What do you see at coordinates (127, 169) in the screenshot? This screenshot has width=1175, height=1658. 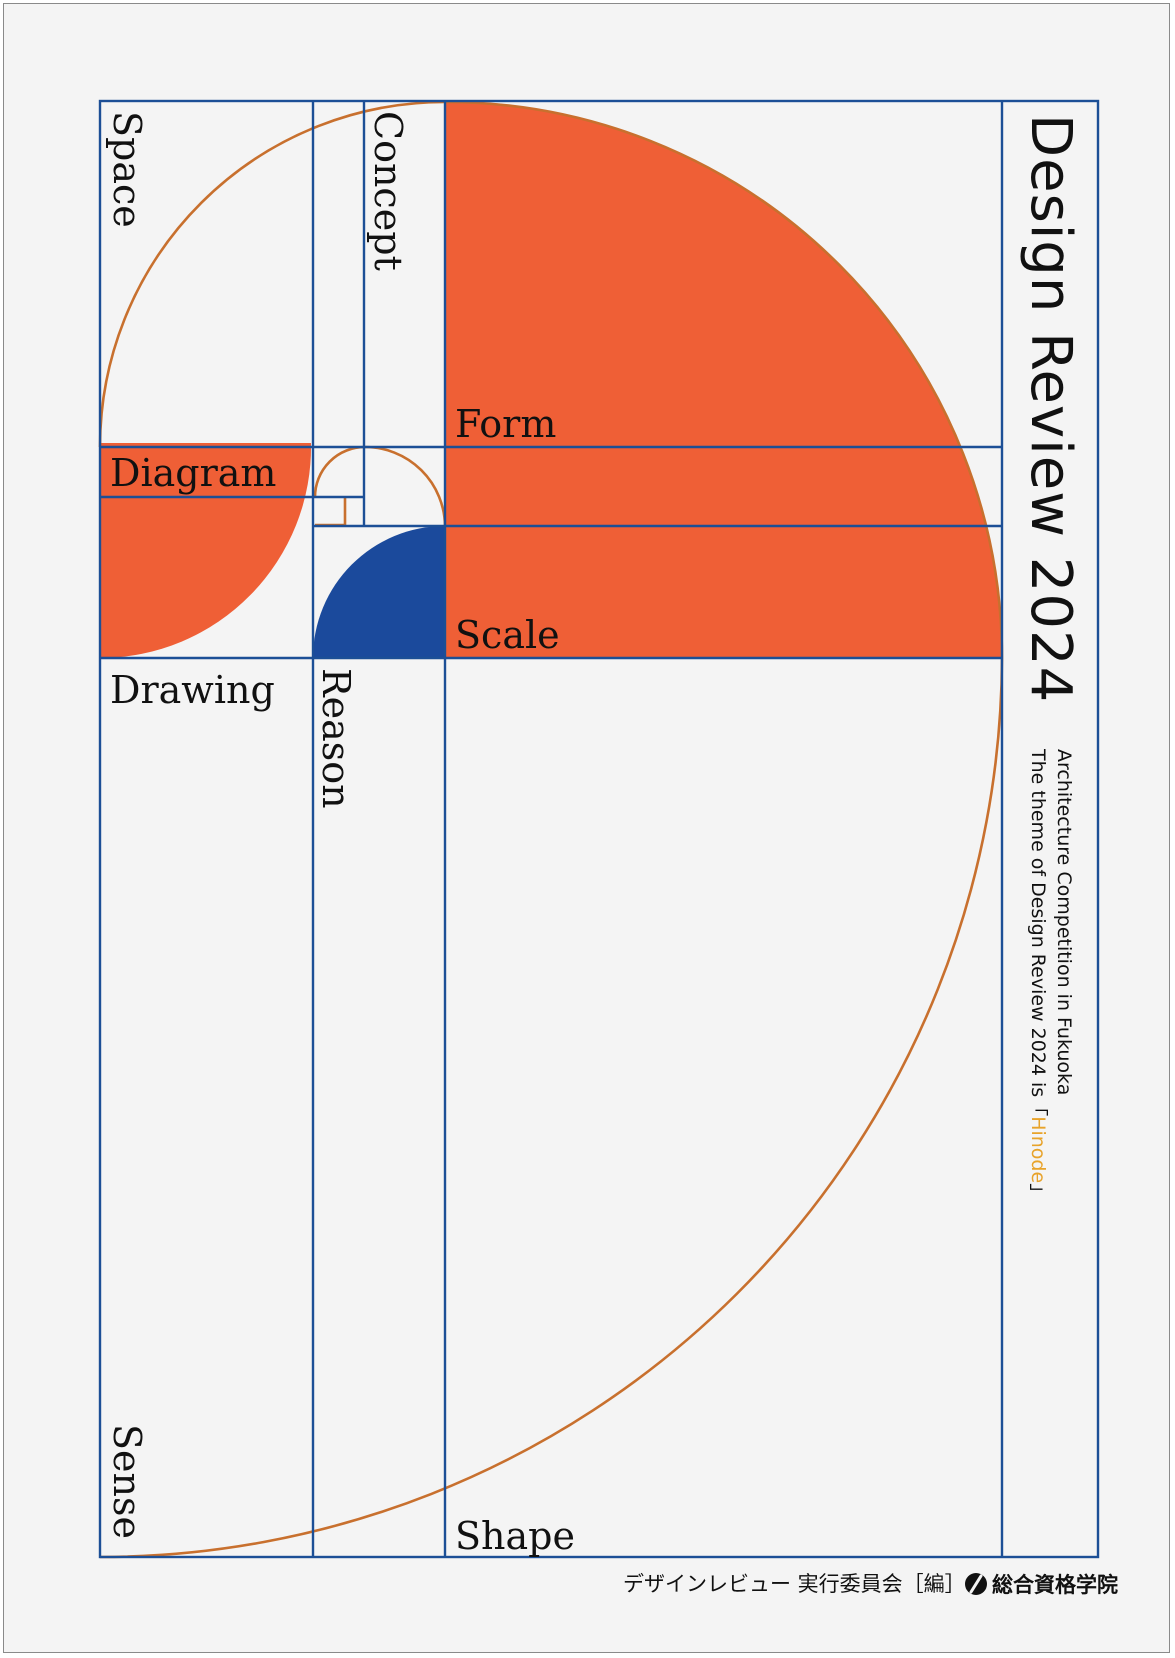 I see `word-space: Space` at bounding box center [127, 169].